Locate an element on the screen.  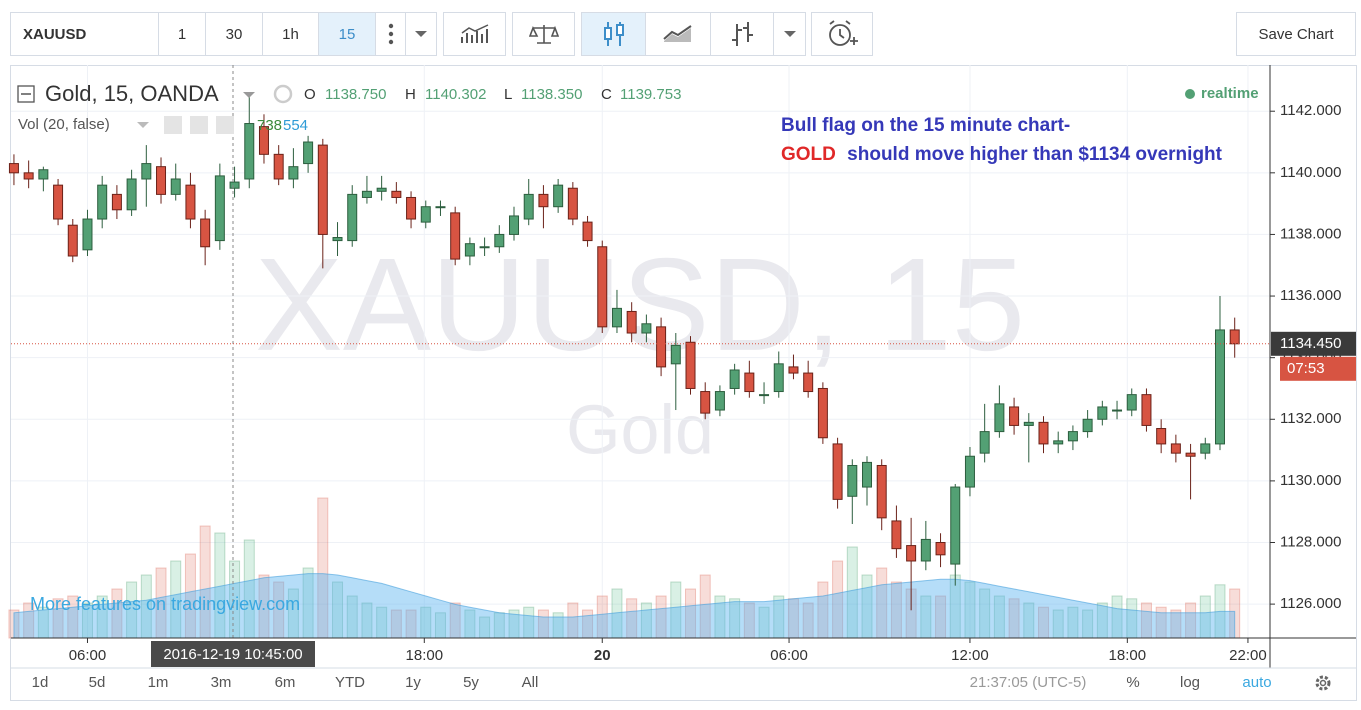
vol-eye-icon is located at coordinates (173, 125).